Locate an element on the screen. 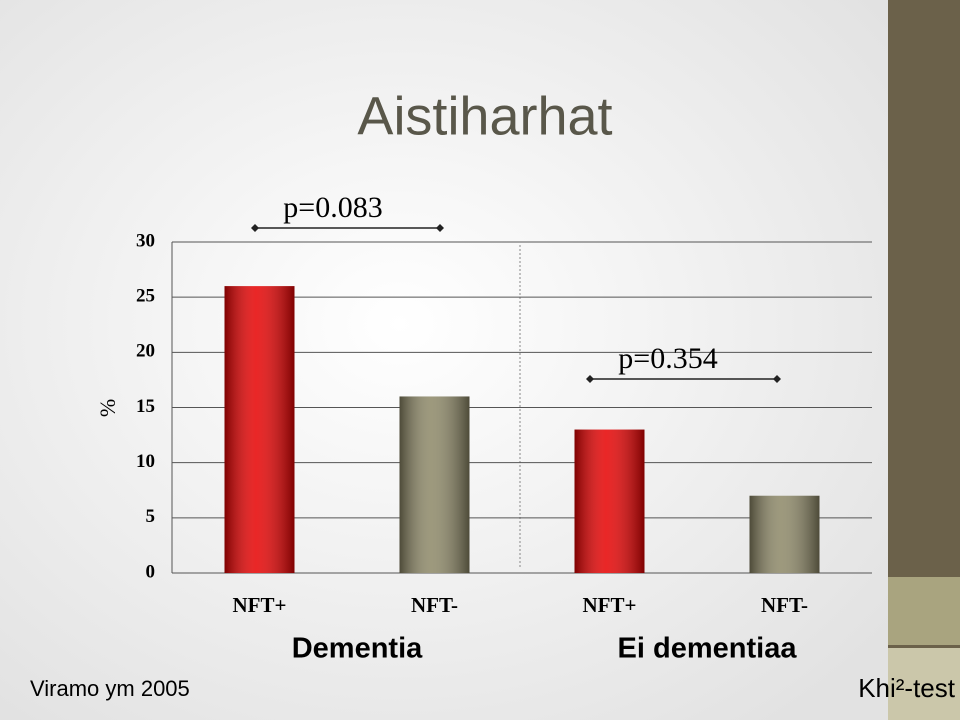 The width and height of the screenshot is (960, 720). y-axis-label: % is located at coordinates (107, 408).